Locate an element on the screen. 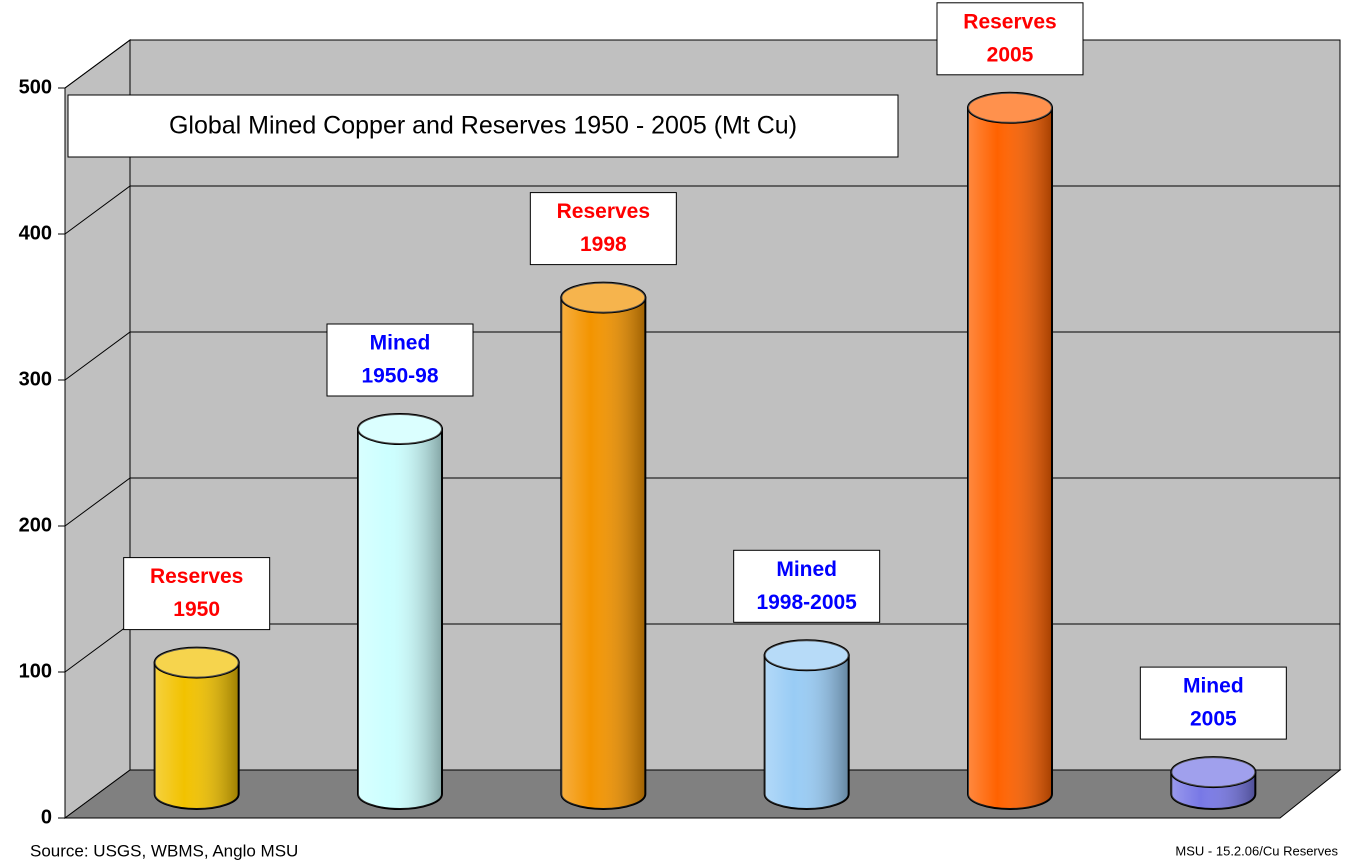 This screenshot has width=1345, height=866. footer: MSU - 15.2.06/Cu Reserves is located at coordinates (1256, 850).